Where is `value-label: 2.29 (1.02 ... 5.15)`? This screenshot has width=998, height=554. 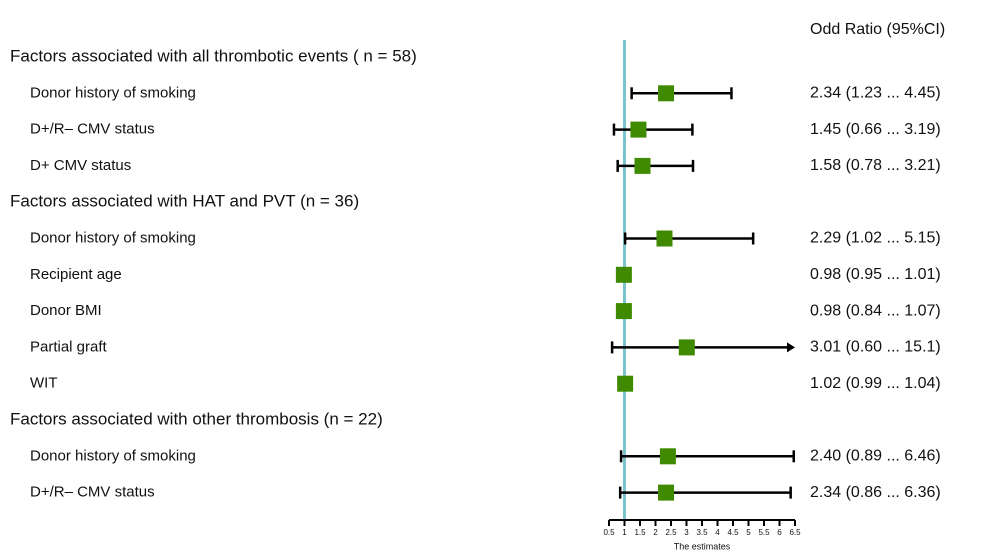
value-label: 2.29 (1.02 ... 5.15) is located at coordinates (875, 238).